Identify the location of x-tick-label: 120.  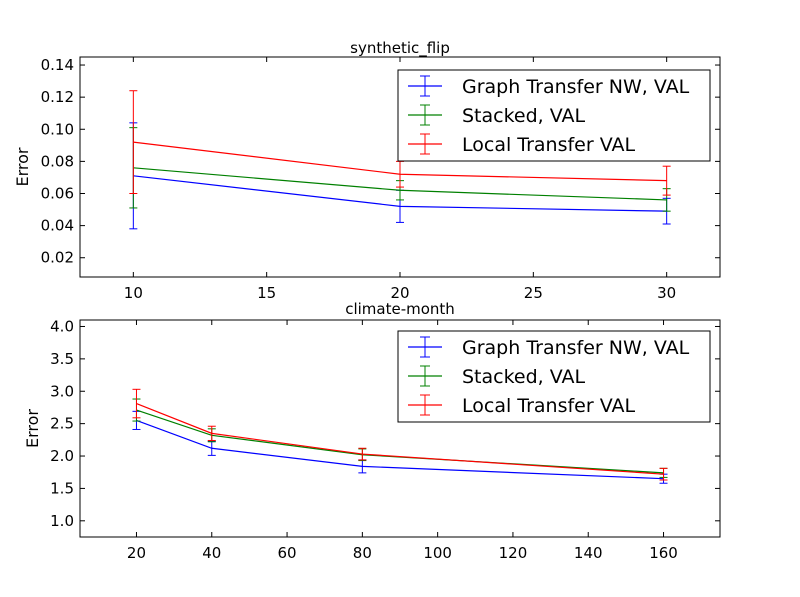
(513, 553).